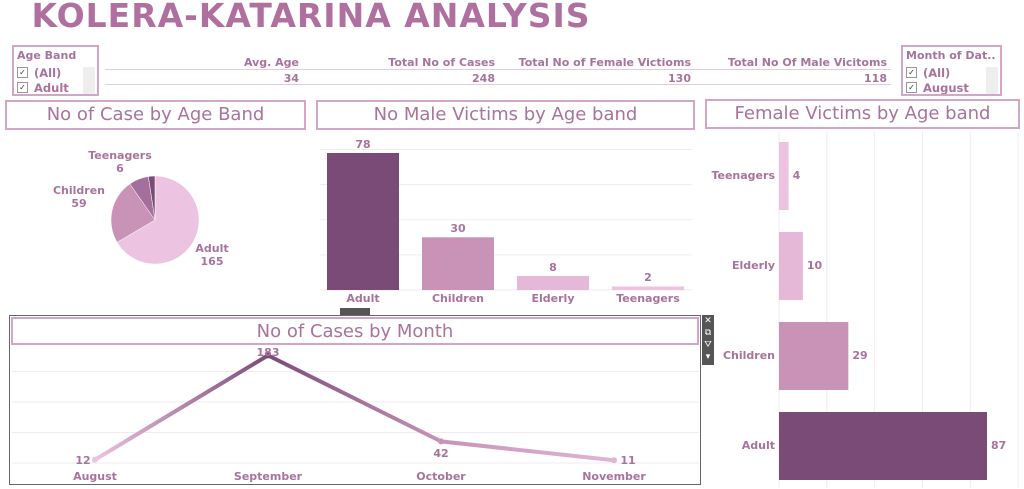 The width and height of the screenshot is (1024, 489). What do you see at coordinates (133, 213) in the screenshot?
I see `pie-slice-children` at bounding box center [133, 213].